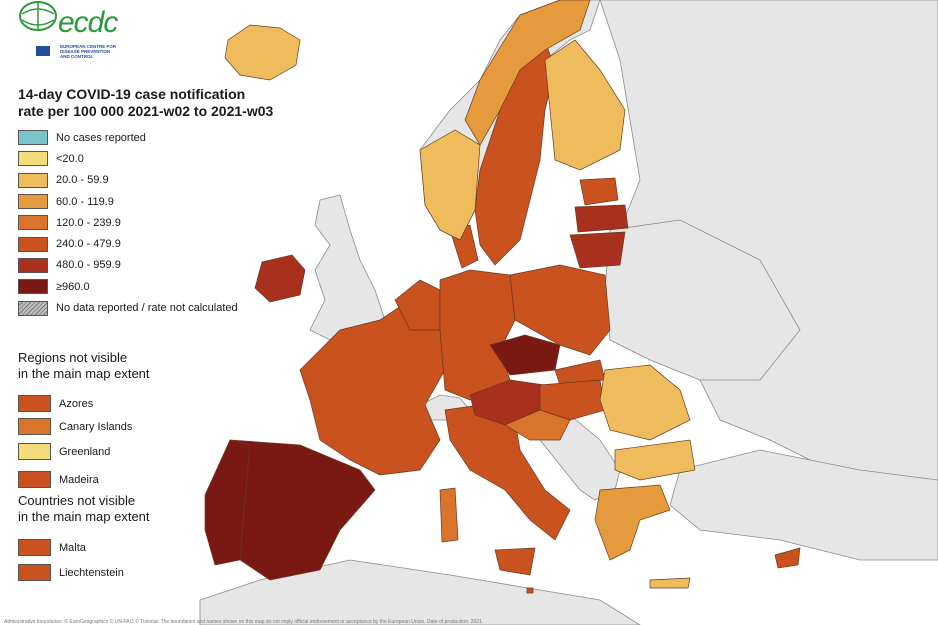 The image size is (938, 625). I want to click on finland, so click(585, 105).